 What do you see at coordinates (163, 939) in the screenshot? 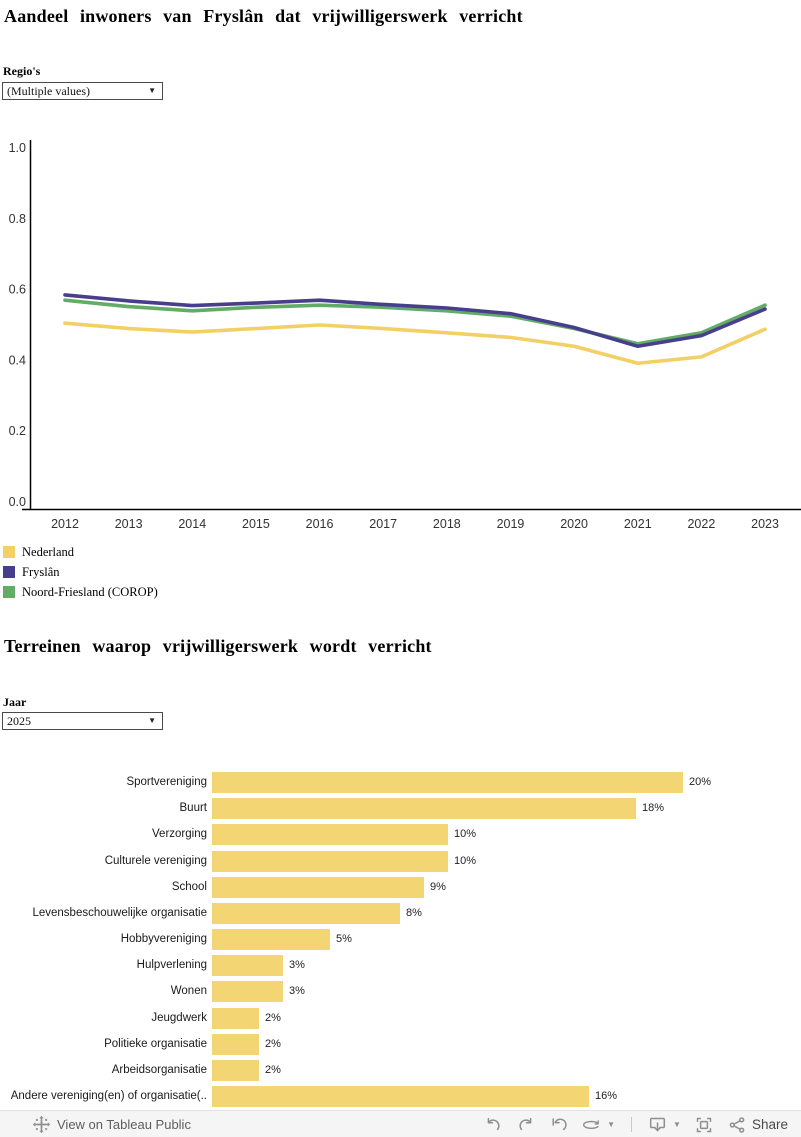
I see `bar-category-label: Hobbyvereniging` at bounding box center [163, 939].